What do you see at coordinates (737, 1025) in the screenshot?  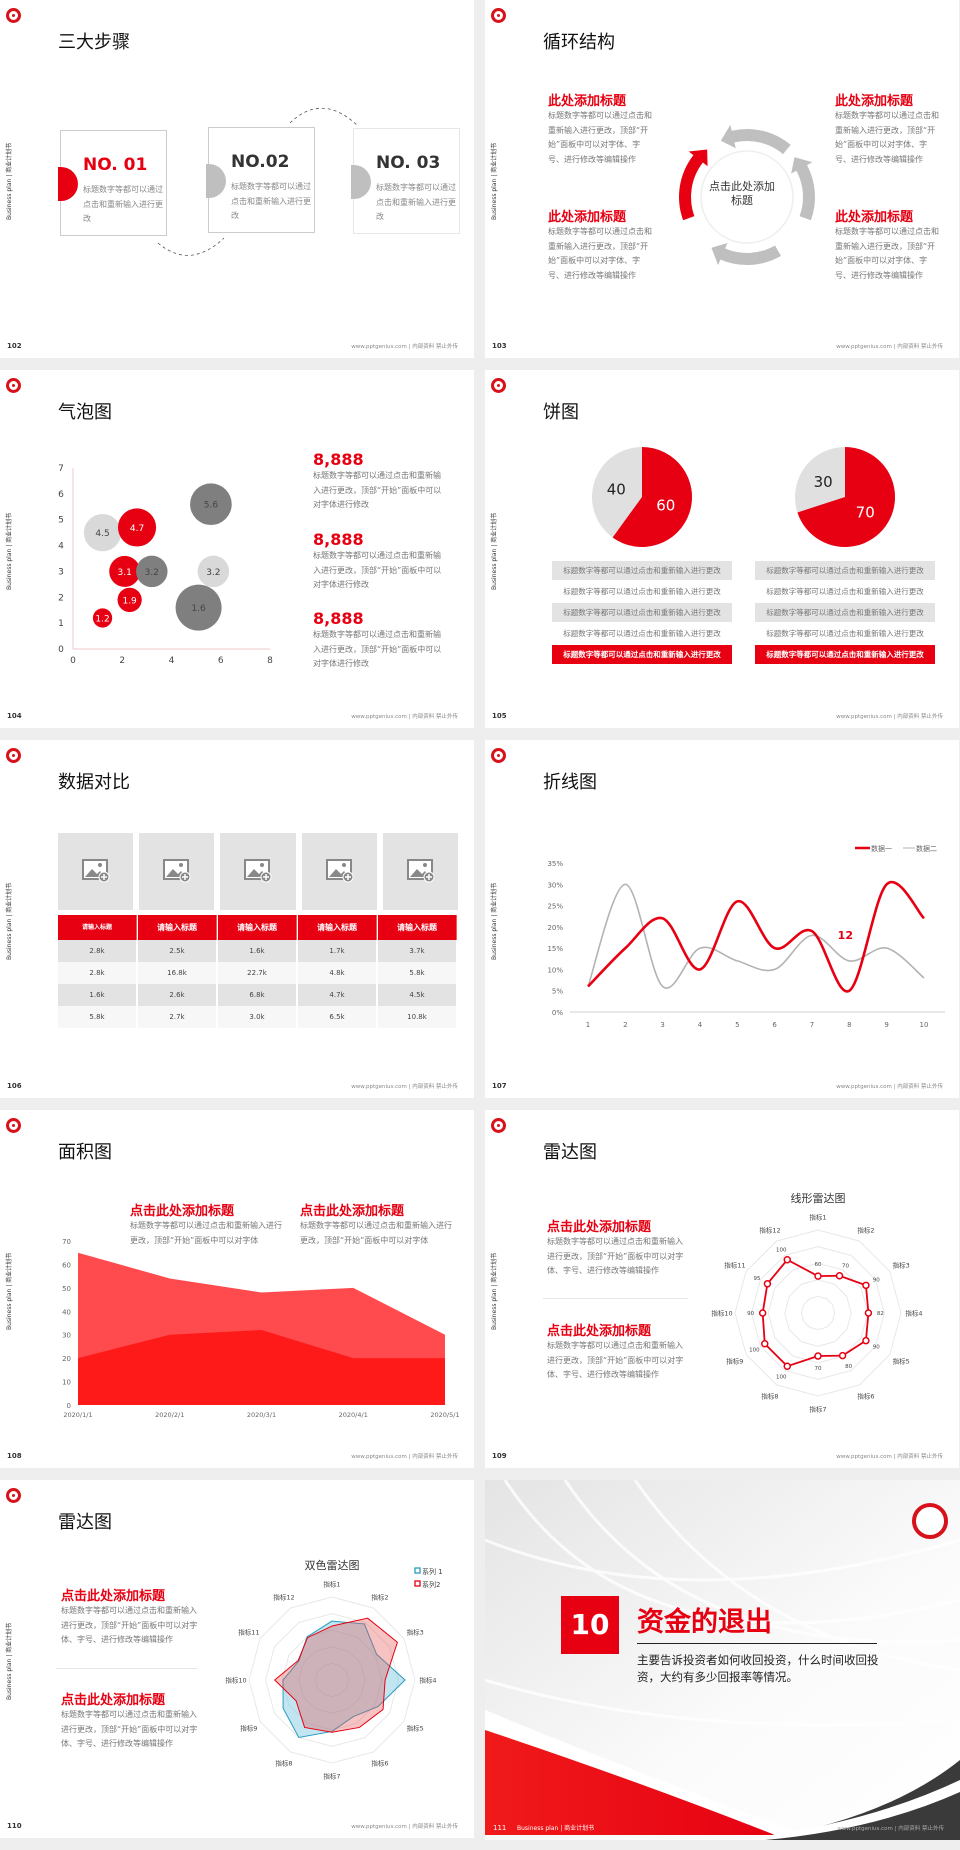 I see `x-tick-label: 5` at bounding box center [737, 1025].